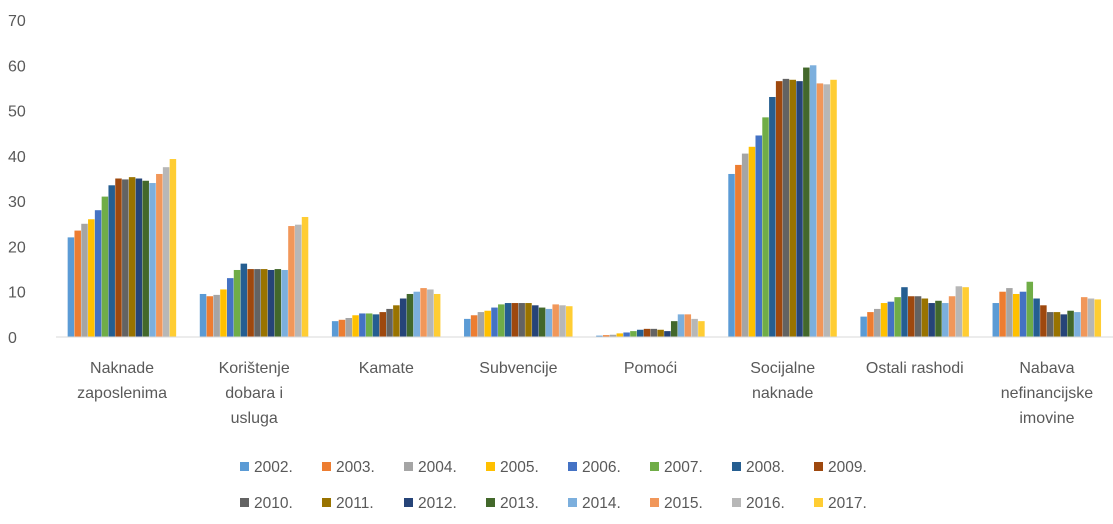 This screenshot has height=524, width=1113. What do you see at coordinates (355, 467) in the screenshot?
I see `legend-label: 2003.` at bounding box center [355, 467].